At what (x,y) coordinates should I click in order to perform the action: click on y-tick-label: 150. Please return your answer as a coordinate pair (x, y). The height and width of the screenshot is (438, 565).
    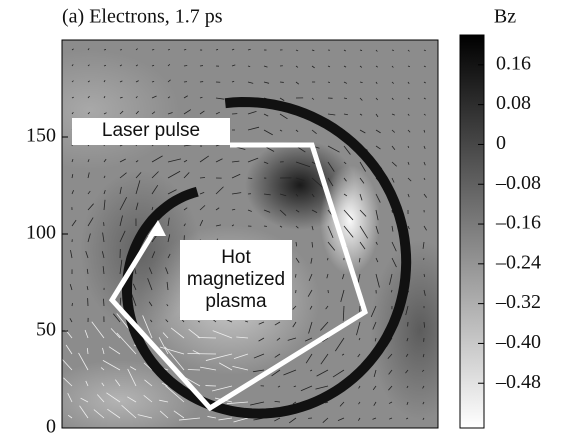
    Looking at the image, I should click on (41, 136).